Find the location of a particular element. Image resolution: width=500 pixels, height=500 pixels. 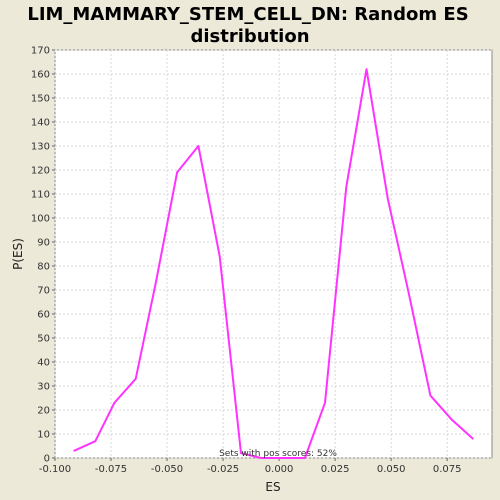

x-tick-label: 0.075 is located at coordinates (447, 469).